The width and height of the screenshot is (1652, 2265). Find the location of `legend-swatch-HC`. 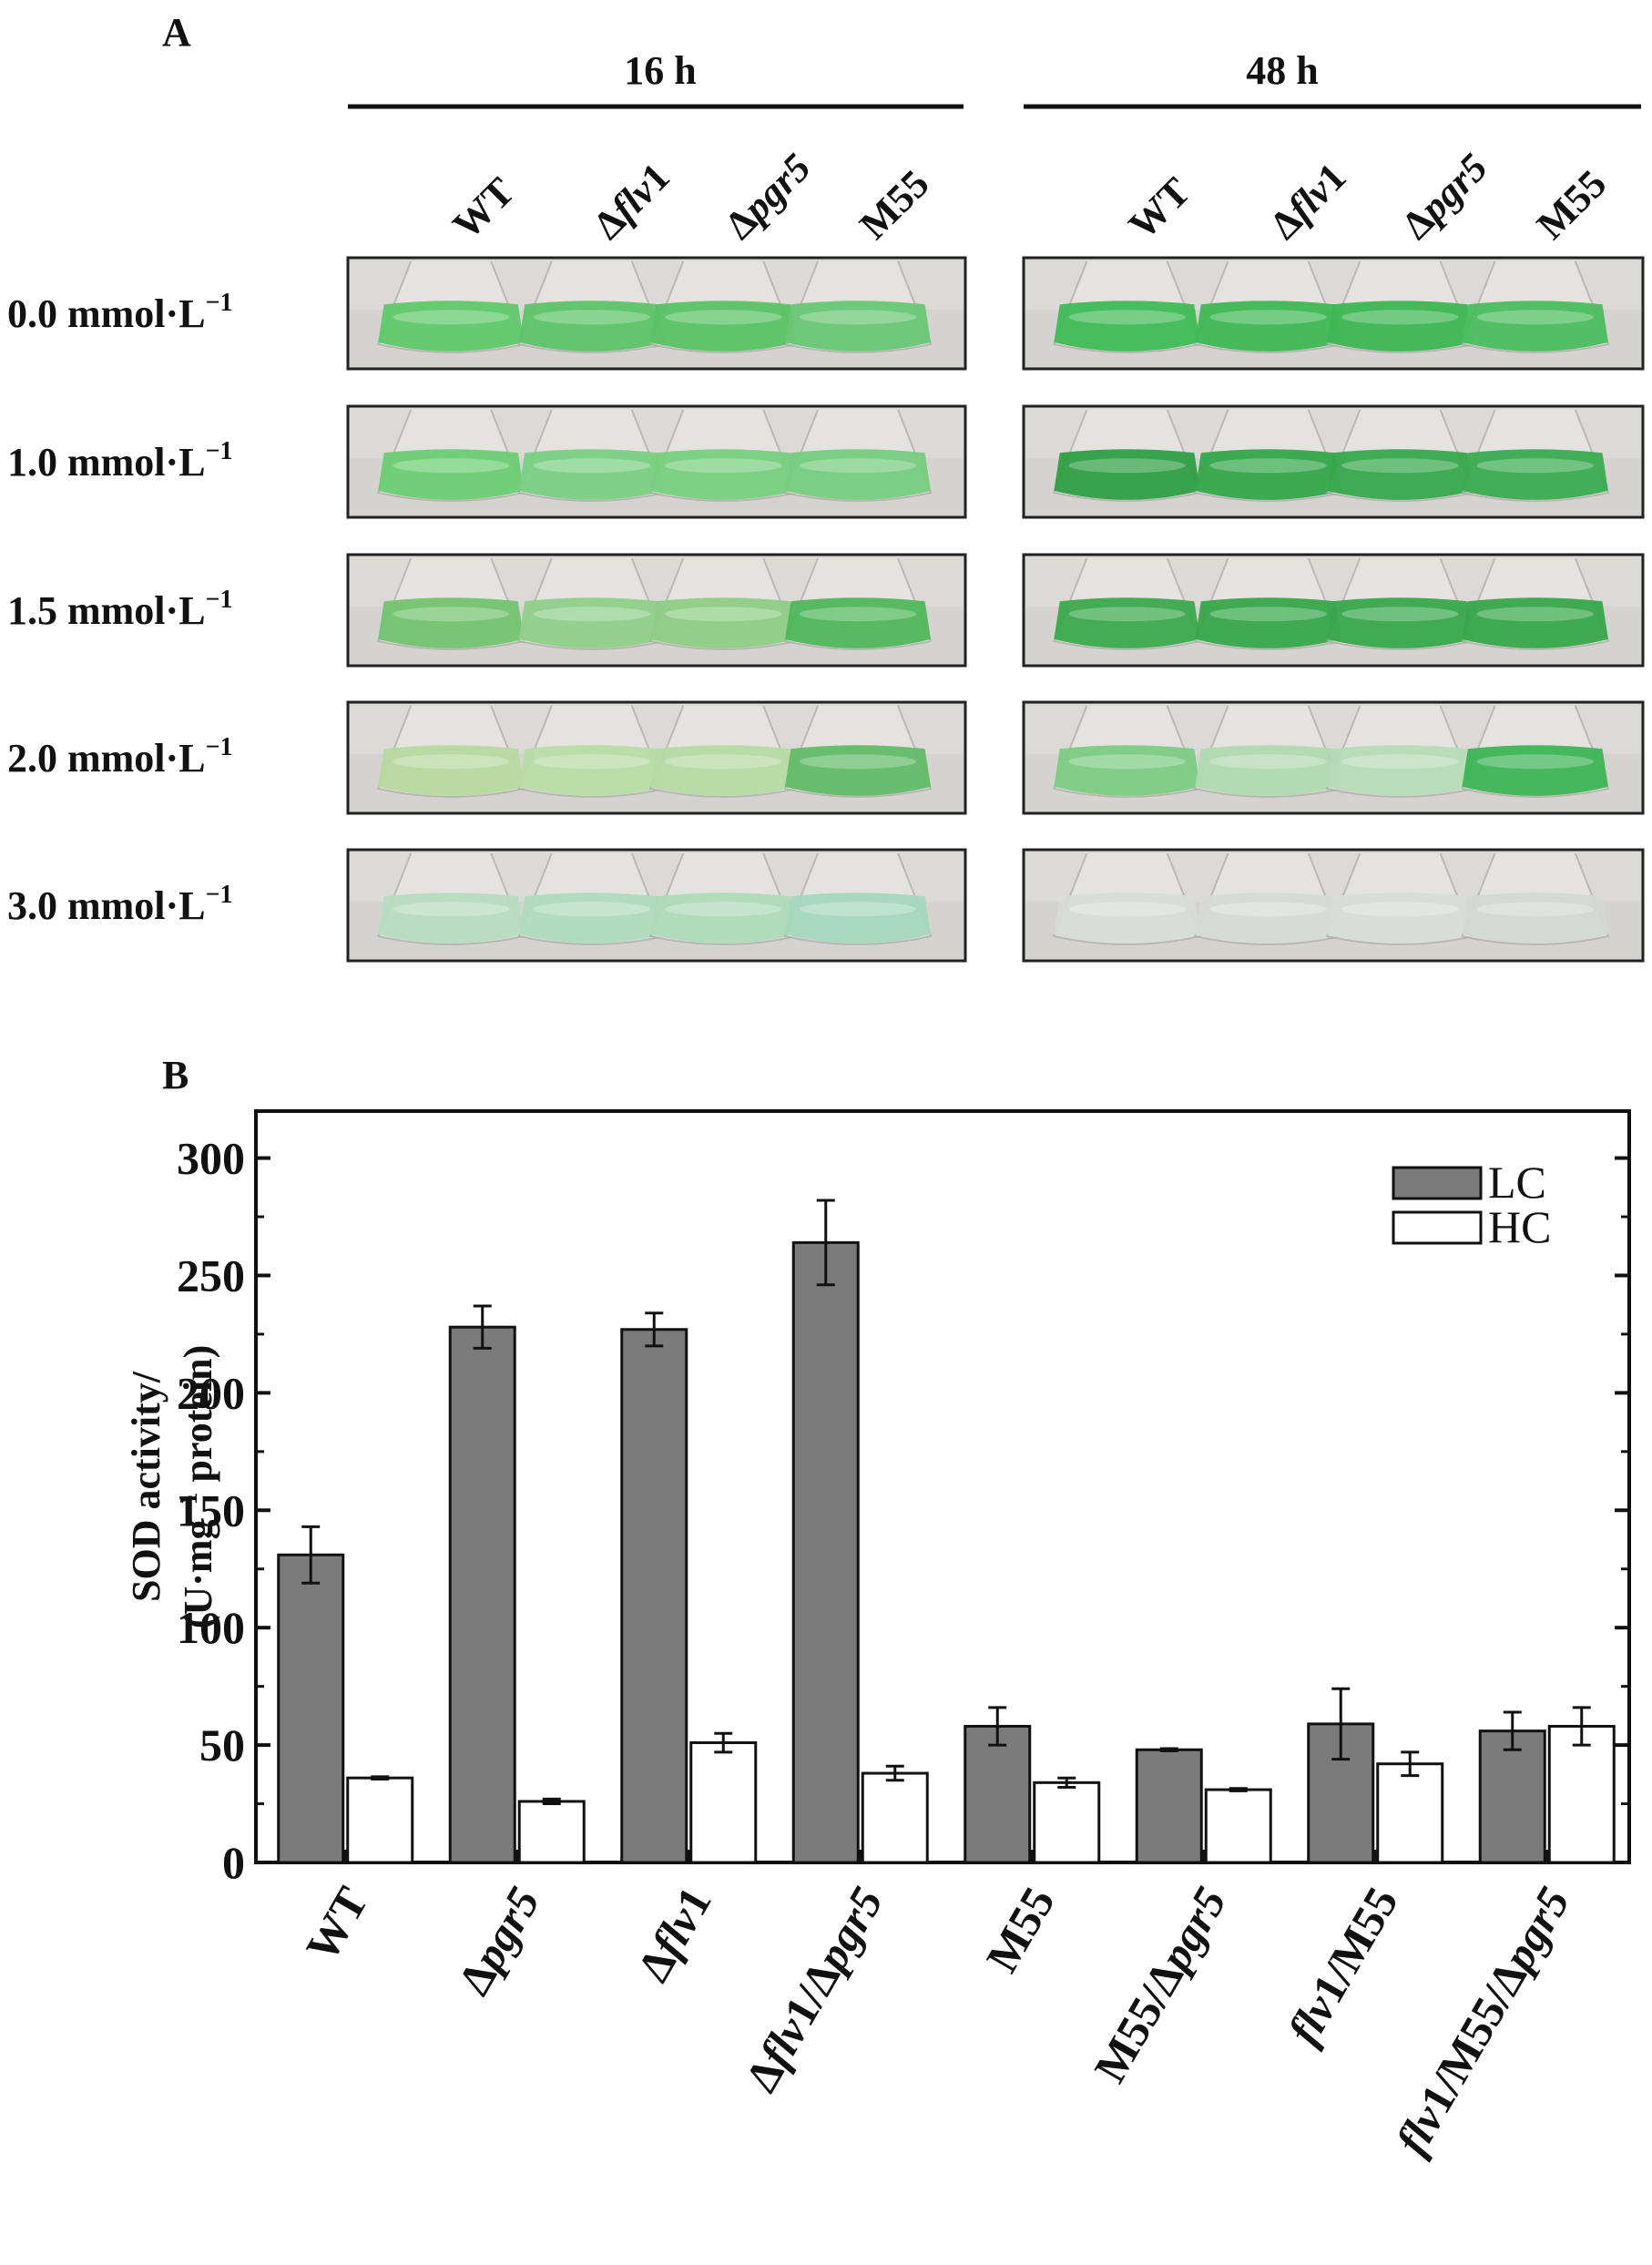

legend-swatch-HC is located at coordinates (1438, 1227).